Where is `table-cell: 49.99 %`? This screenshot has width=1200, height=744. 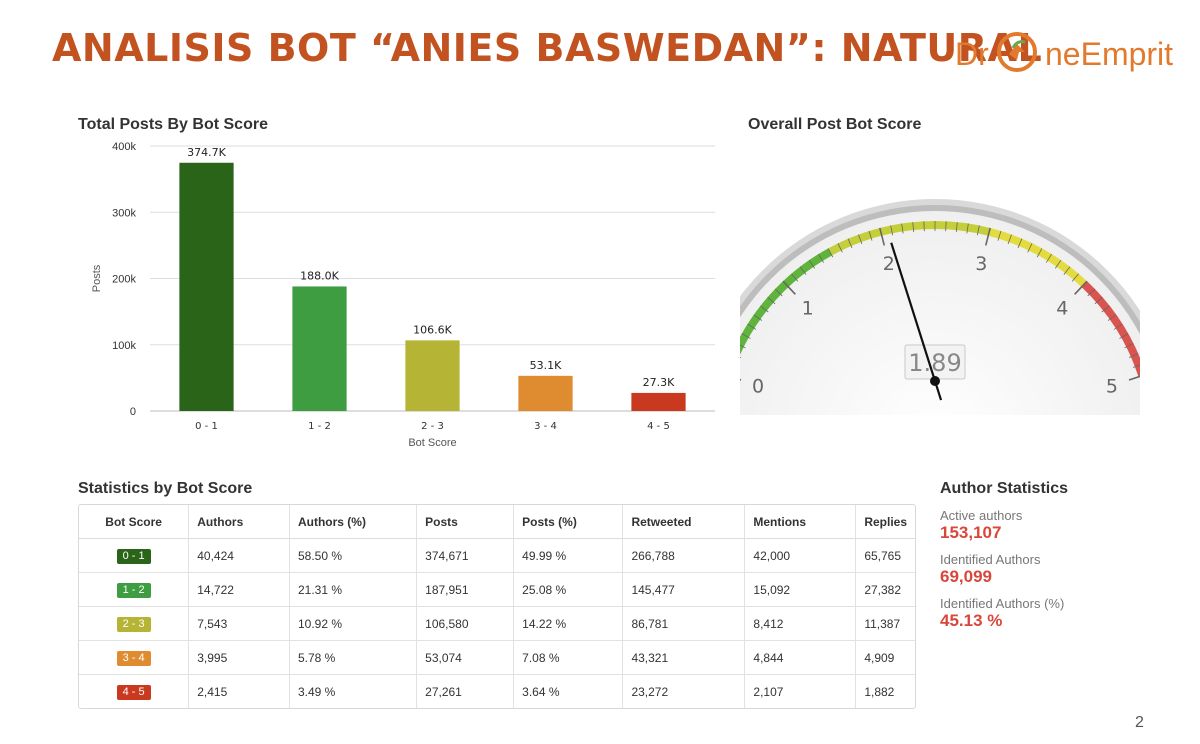 table-cell: 49.99 % is located at coordinates (568, 555).